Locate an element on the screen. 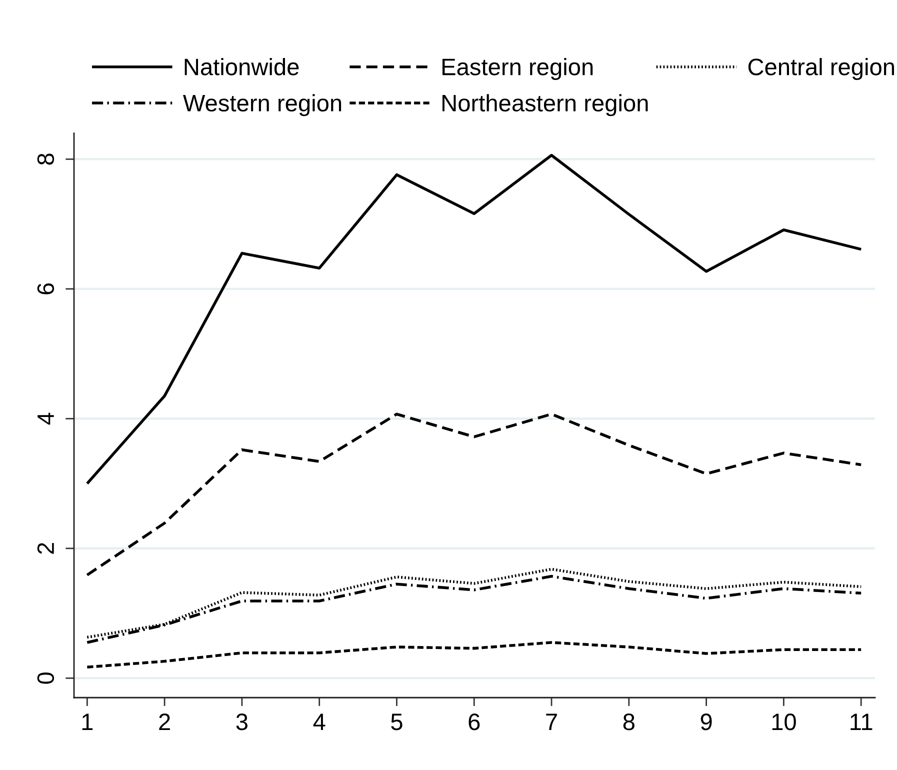 This screenshot has width=897, height=770. x-tick-label: 3 is located at coordinates (242, 722).